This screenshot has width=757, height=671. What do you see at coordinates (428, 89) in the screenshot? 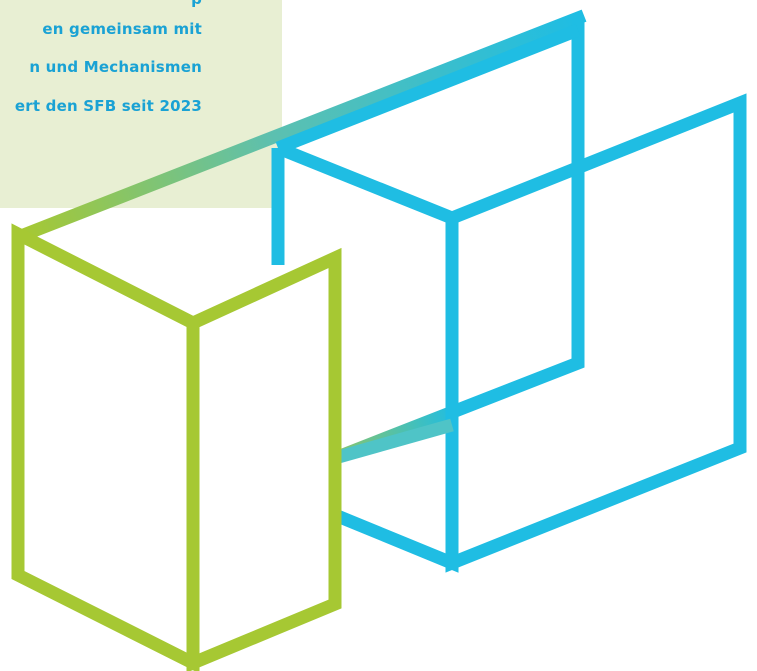
I see `frame-blue-top-cross` at bounding box center [428, 89].